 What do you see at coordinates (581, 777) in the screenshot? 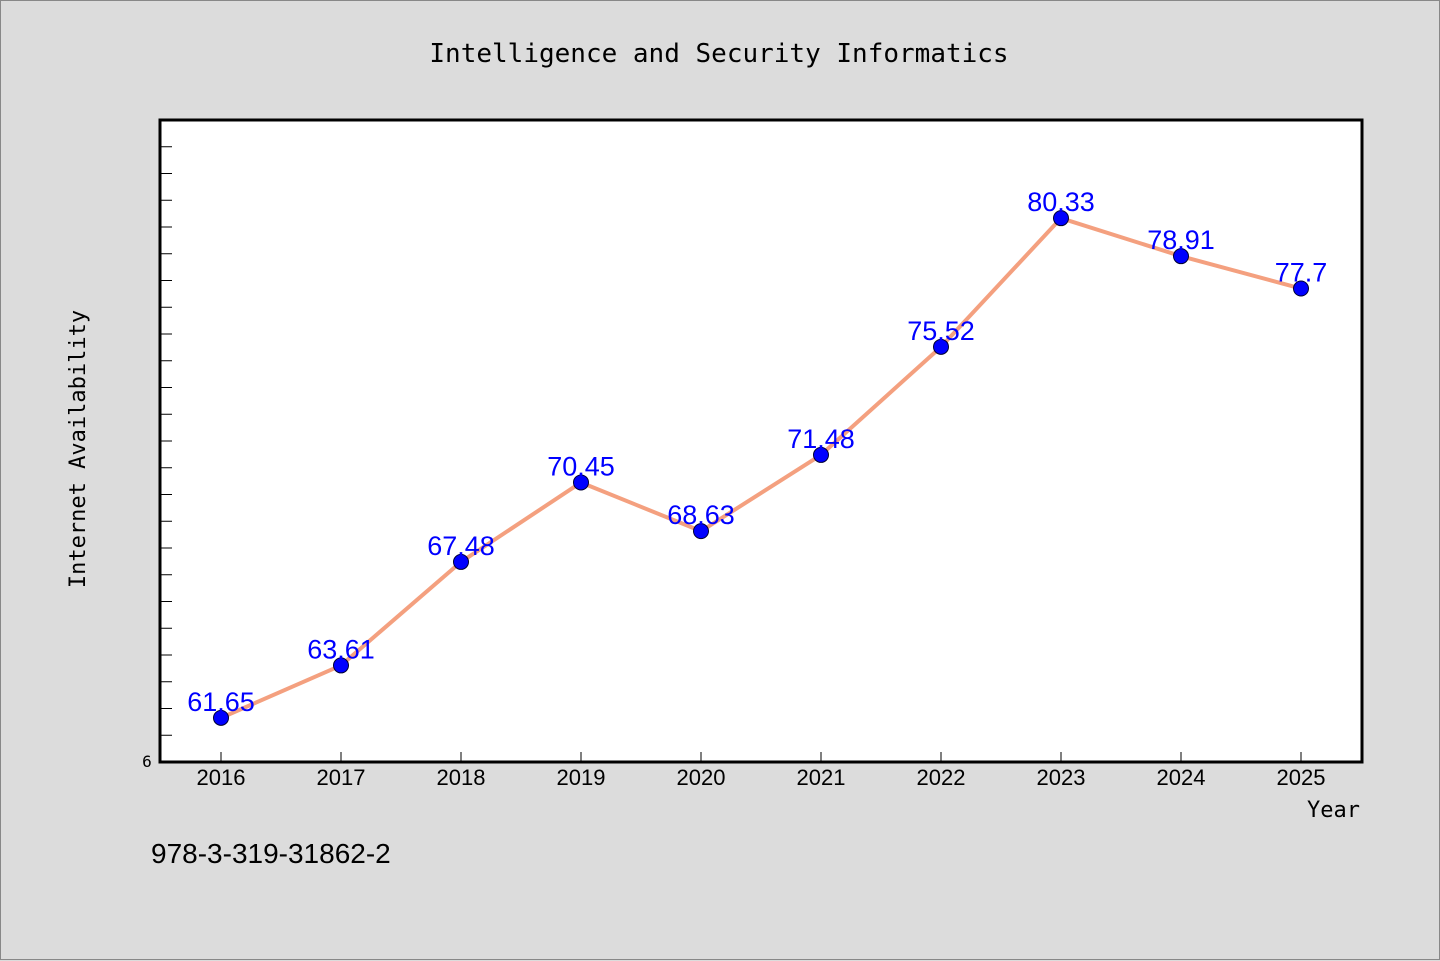
I see `x-tick-label: 2019` at bounding box center [581, 777].